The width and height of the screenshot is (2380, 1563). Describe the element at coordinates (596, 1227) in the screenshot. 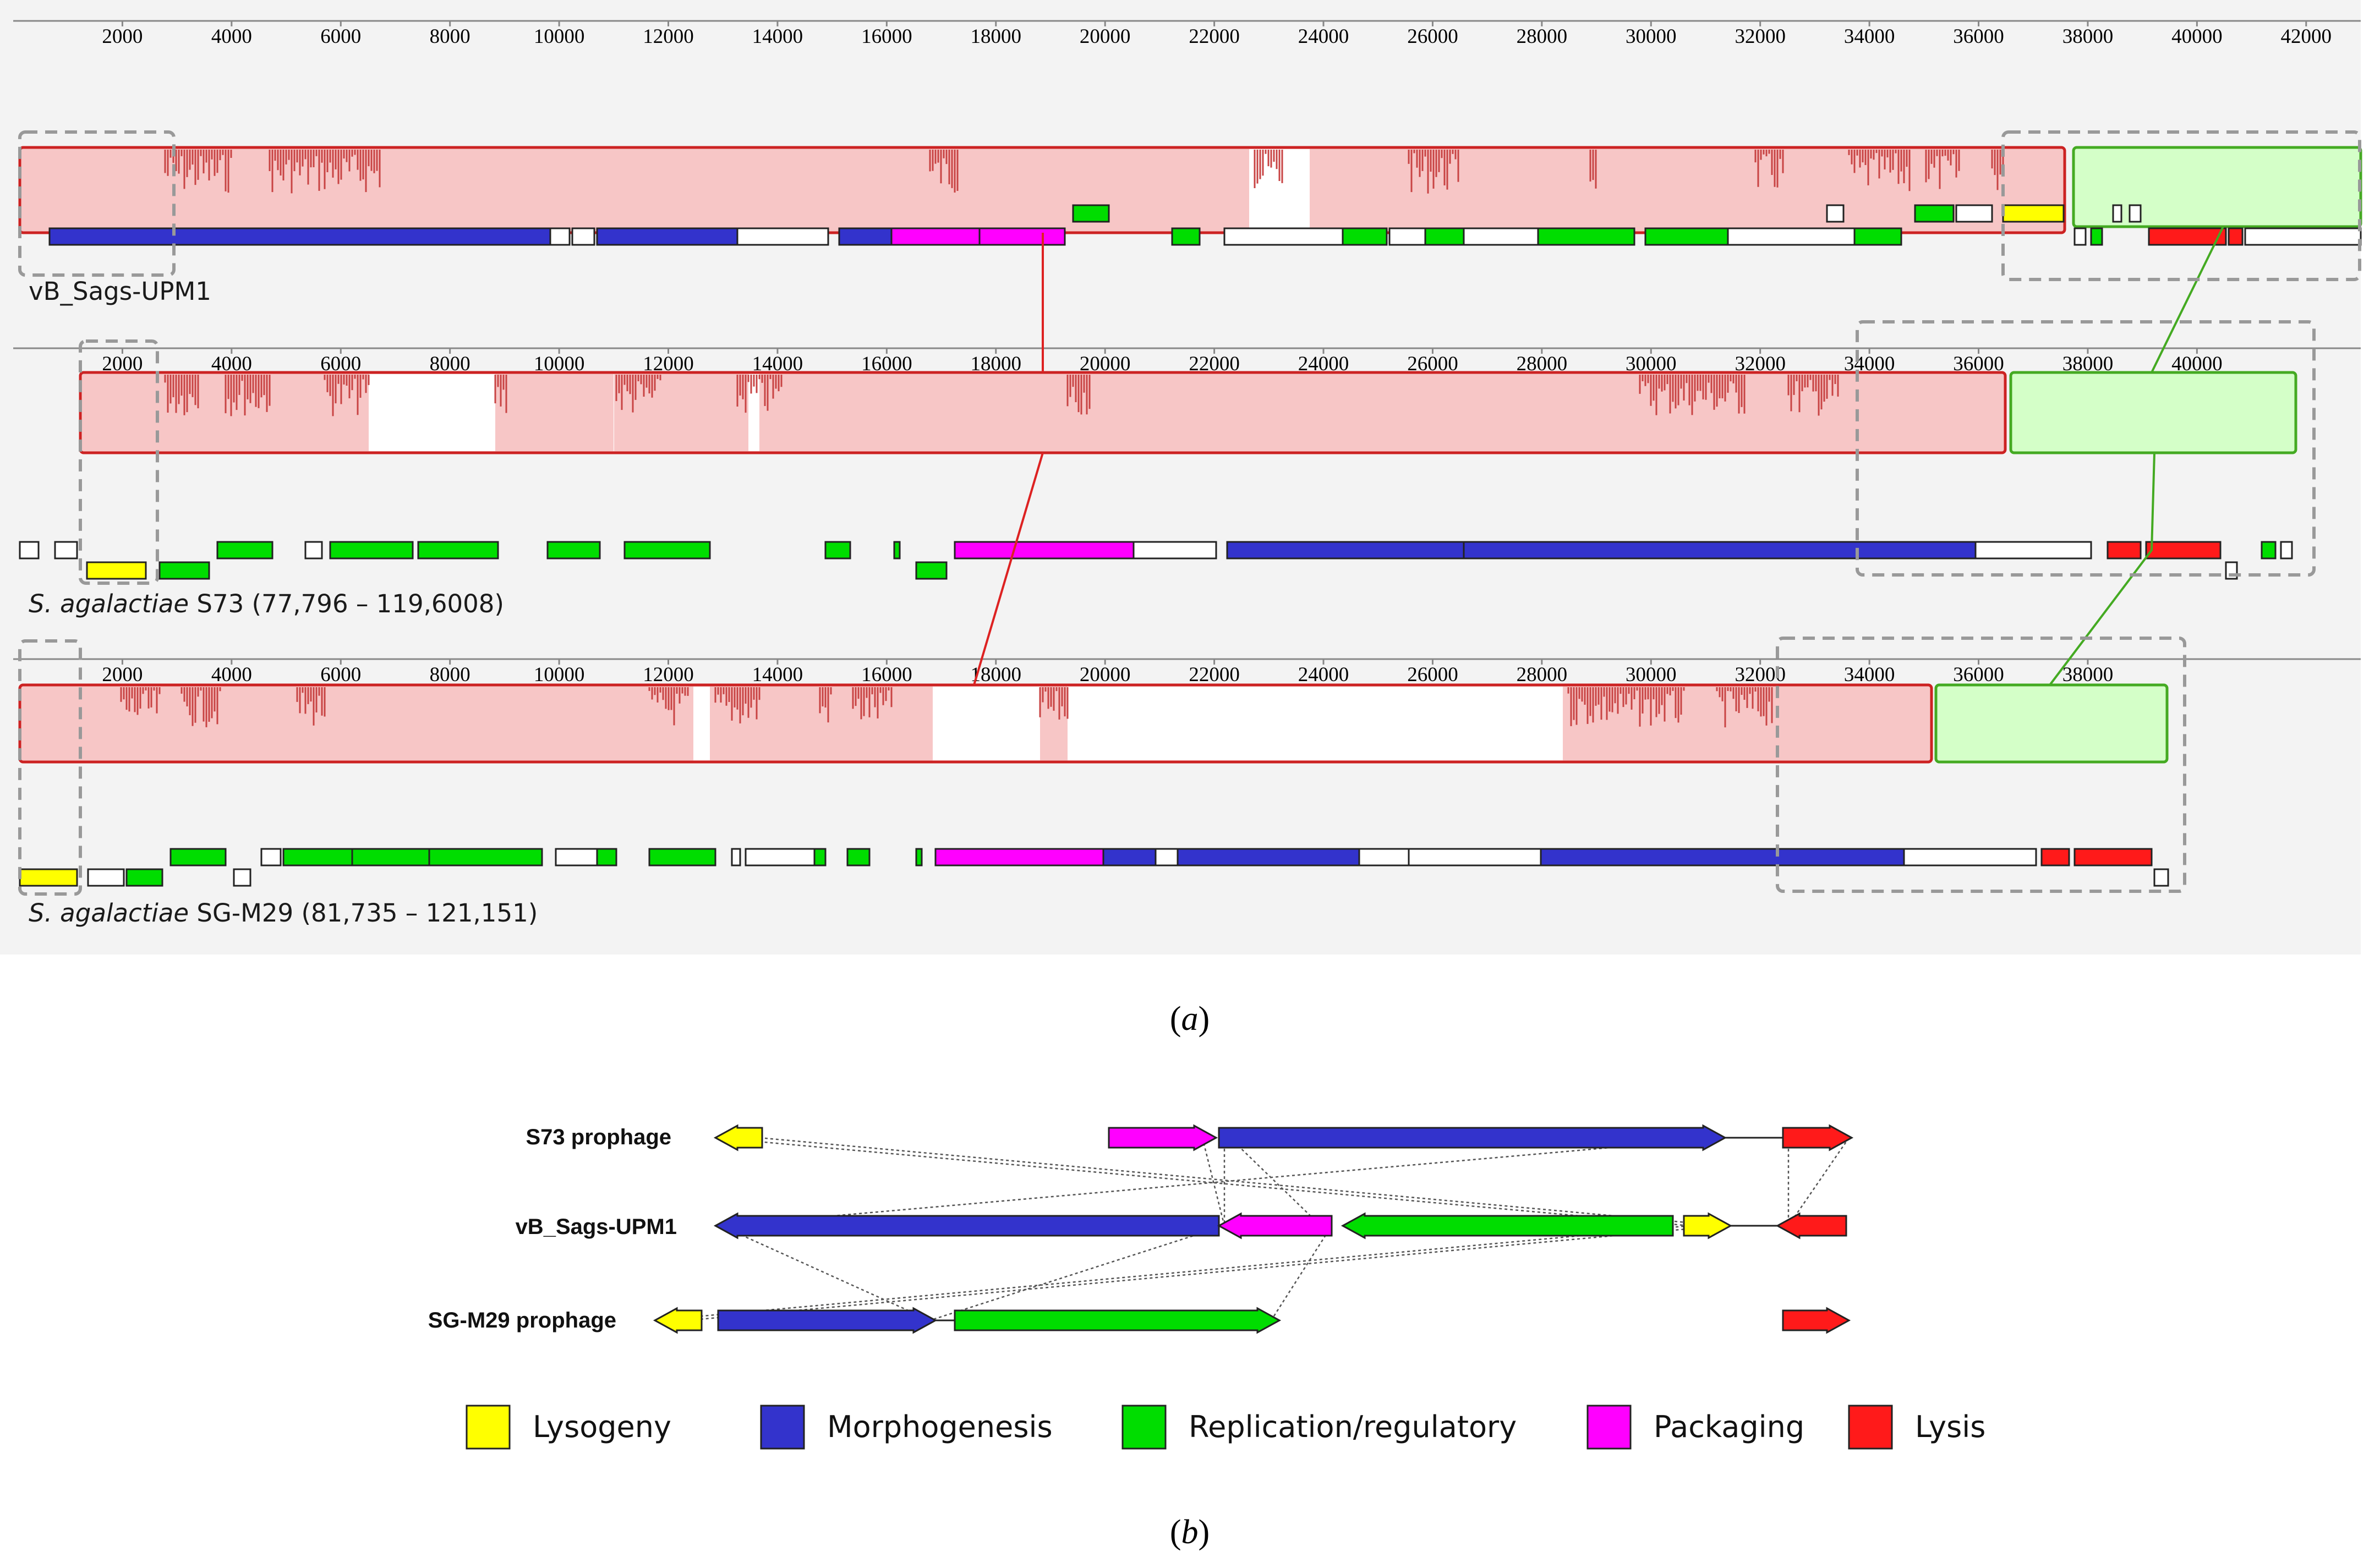

I see `row-label-upm1: vB_Sags-UPM1` at that location.